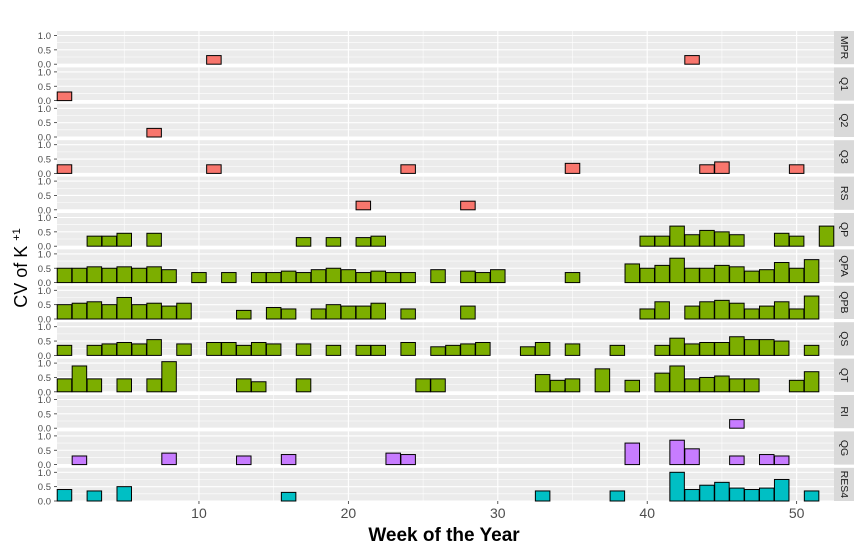  I want to click on panel-qp: 0.0 0.5 1.0 QP, so click(446, 233).